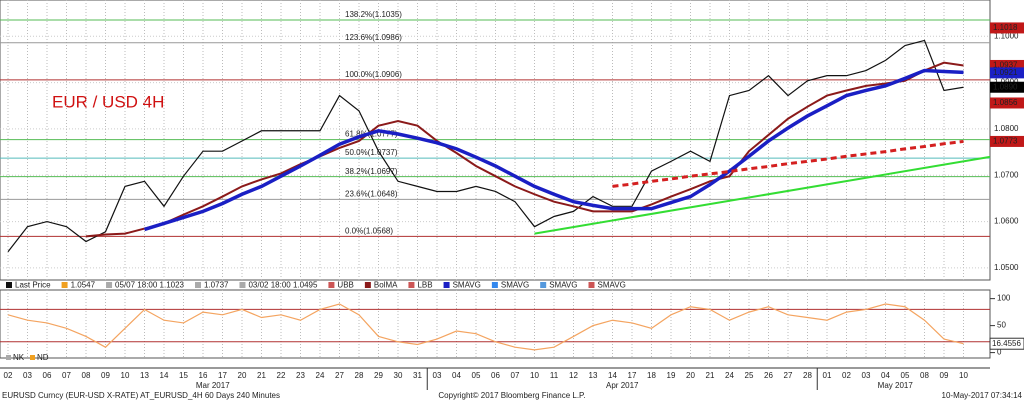 This screenshot has height=401, width=1024. What do you see at coordinates (573, 375) in the screenshot?
I see `x-tick-label: 12` at bounding box center [573, 375].